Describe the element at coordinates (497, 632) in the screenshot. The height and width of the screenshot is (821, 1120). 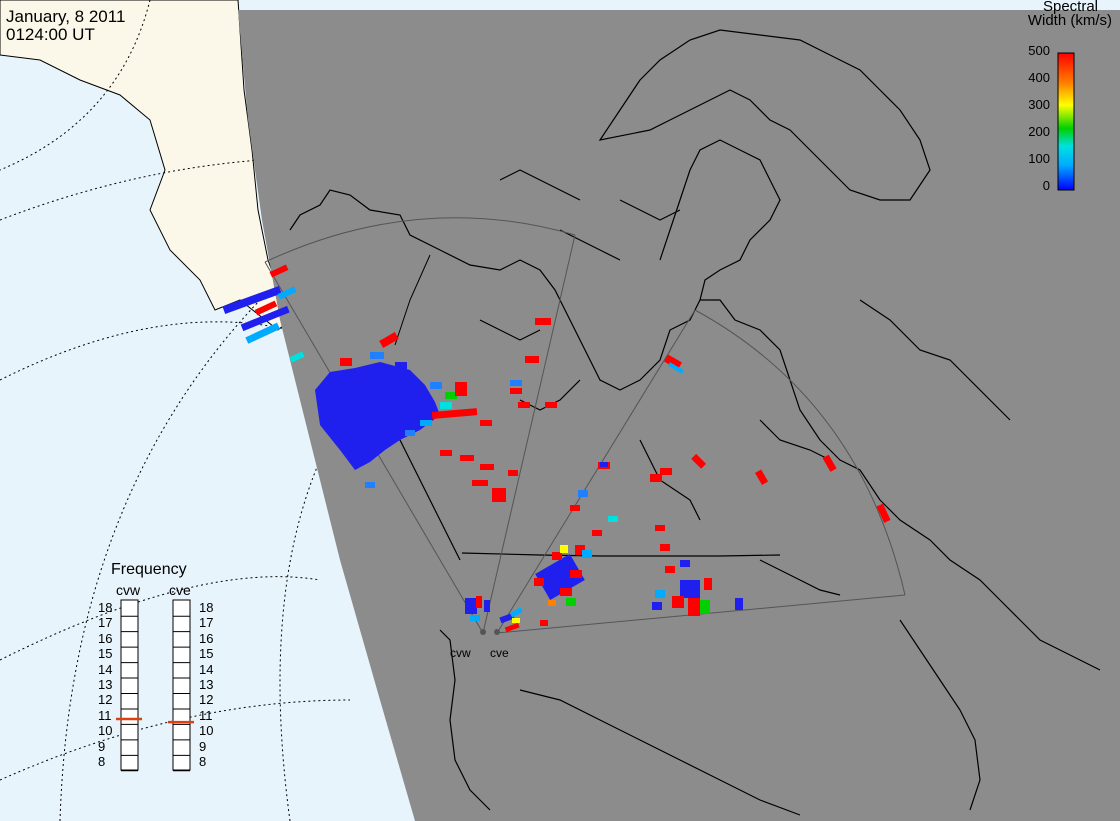
I see `site-marker-cve` at that location.